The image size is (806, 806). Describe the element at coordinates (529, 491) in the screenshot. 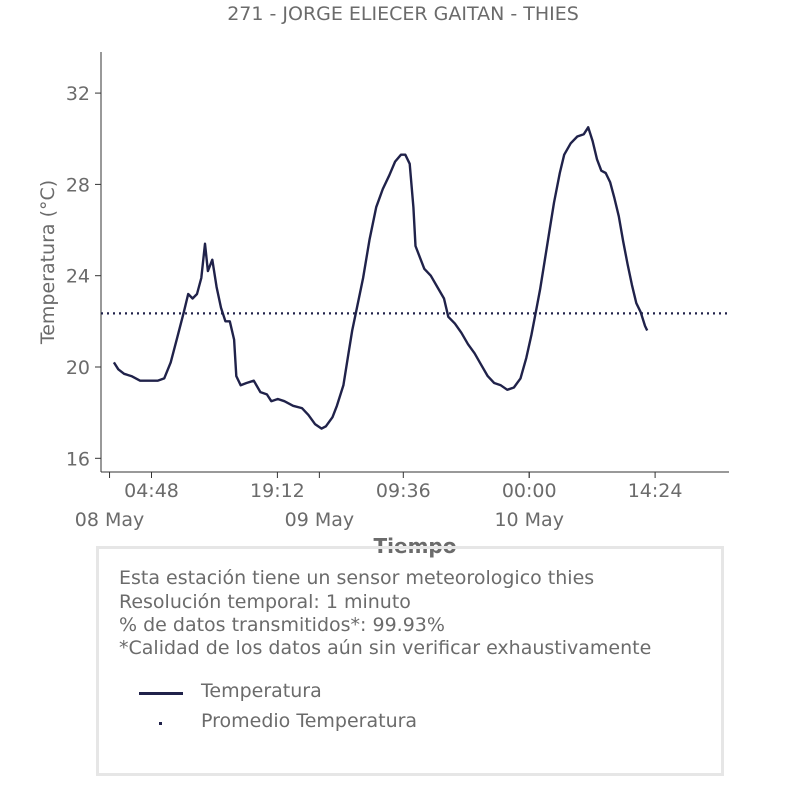

I see `x-tick-label: 00:00` at that location.